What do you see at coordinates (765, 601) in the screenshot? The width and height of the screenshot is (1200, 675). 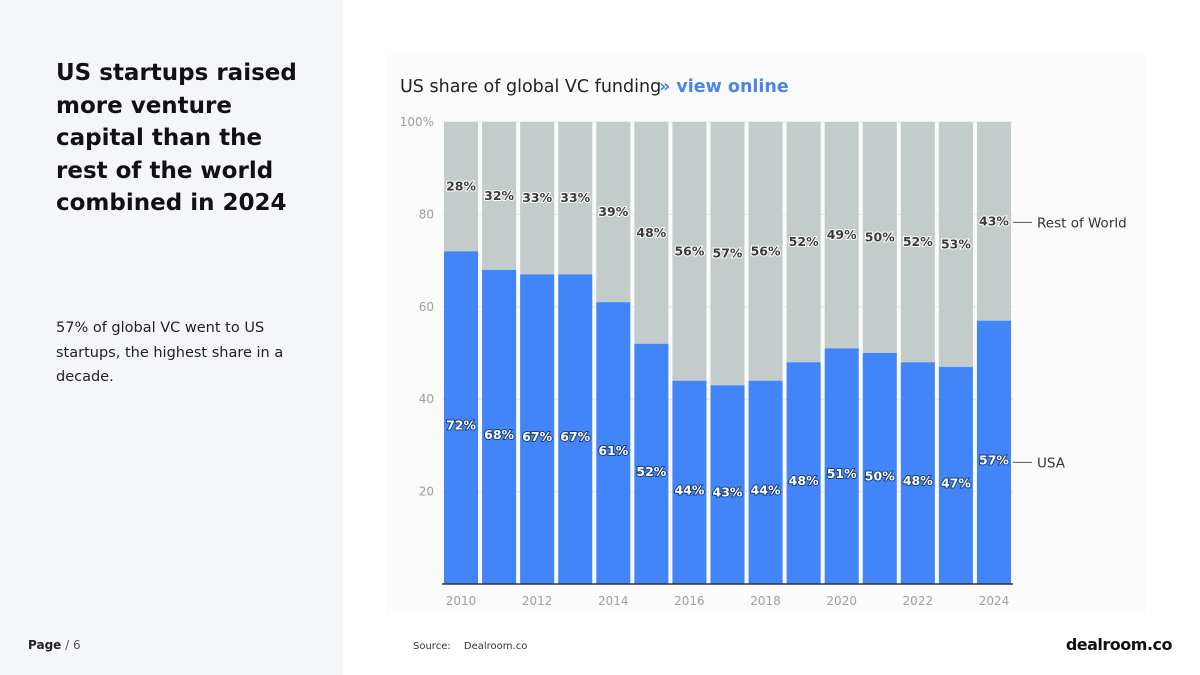 I see `x-tick-label: 2018` at bounding box center [765, 601].